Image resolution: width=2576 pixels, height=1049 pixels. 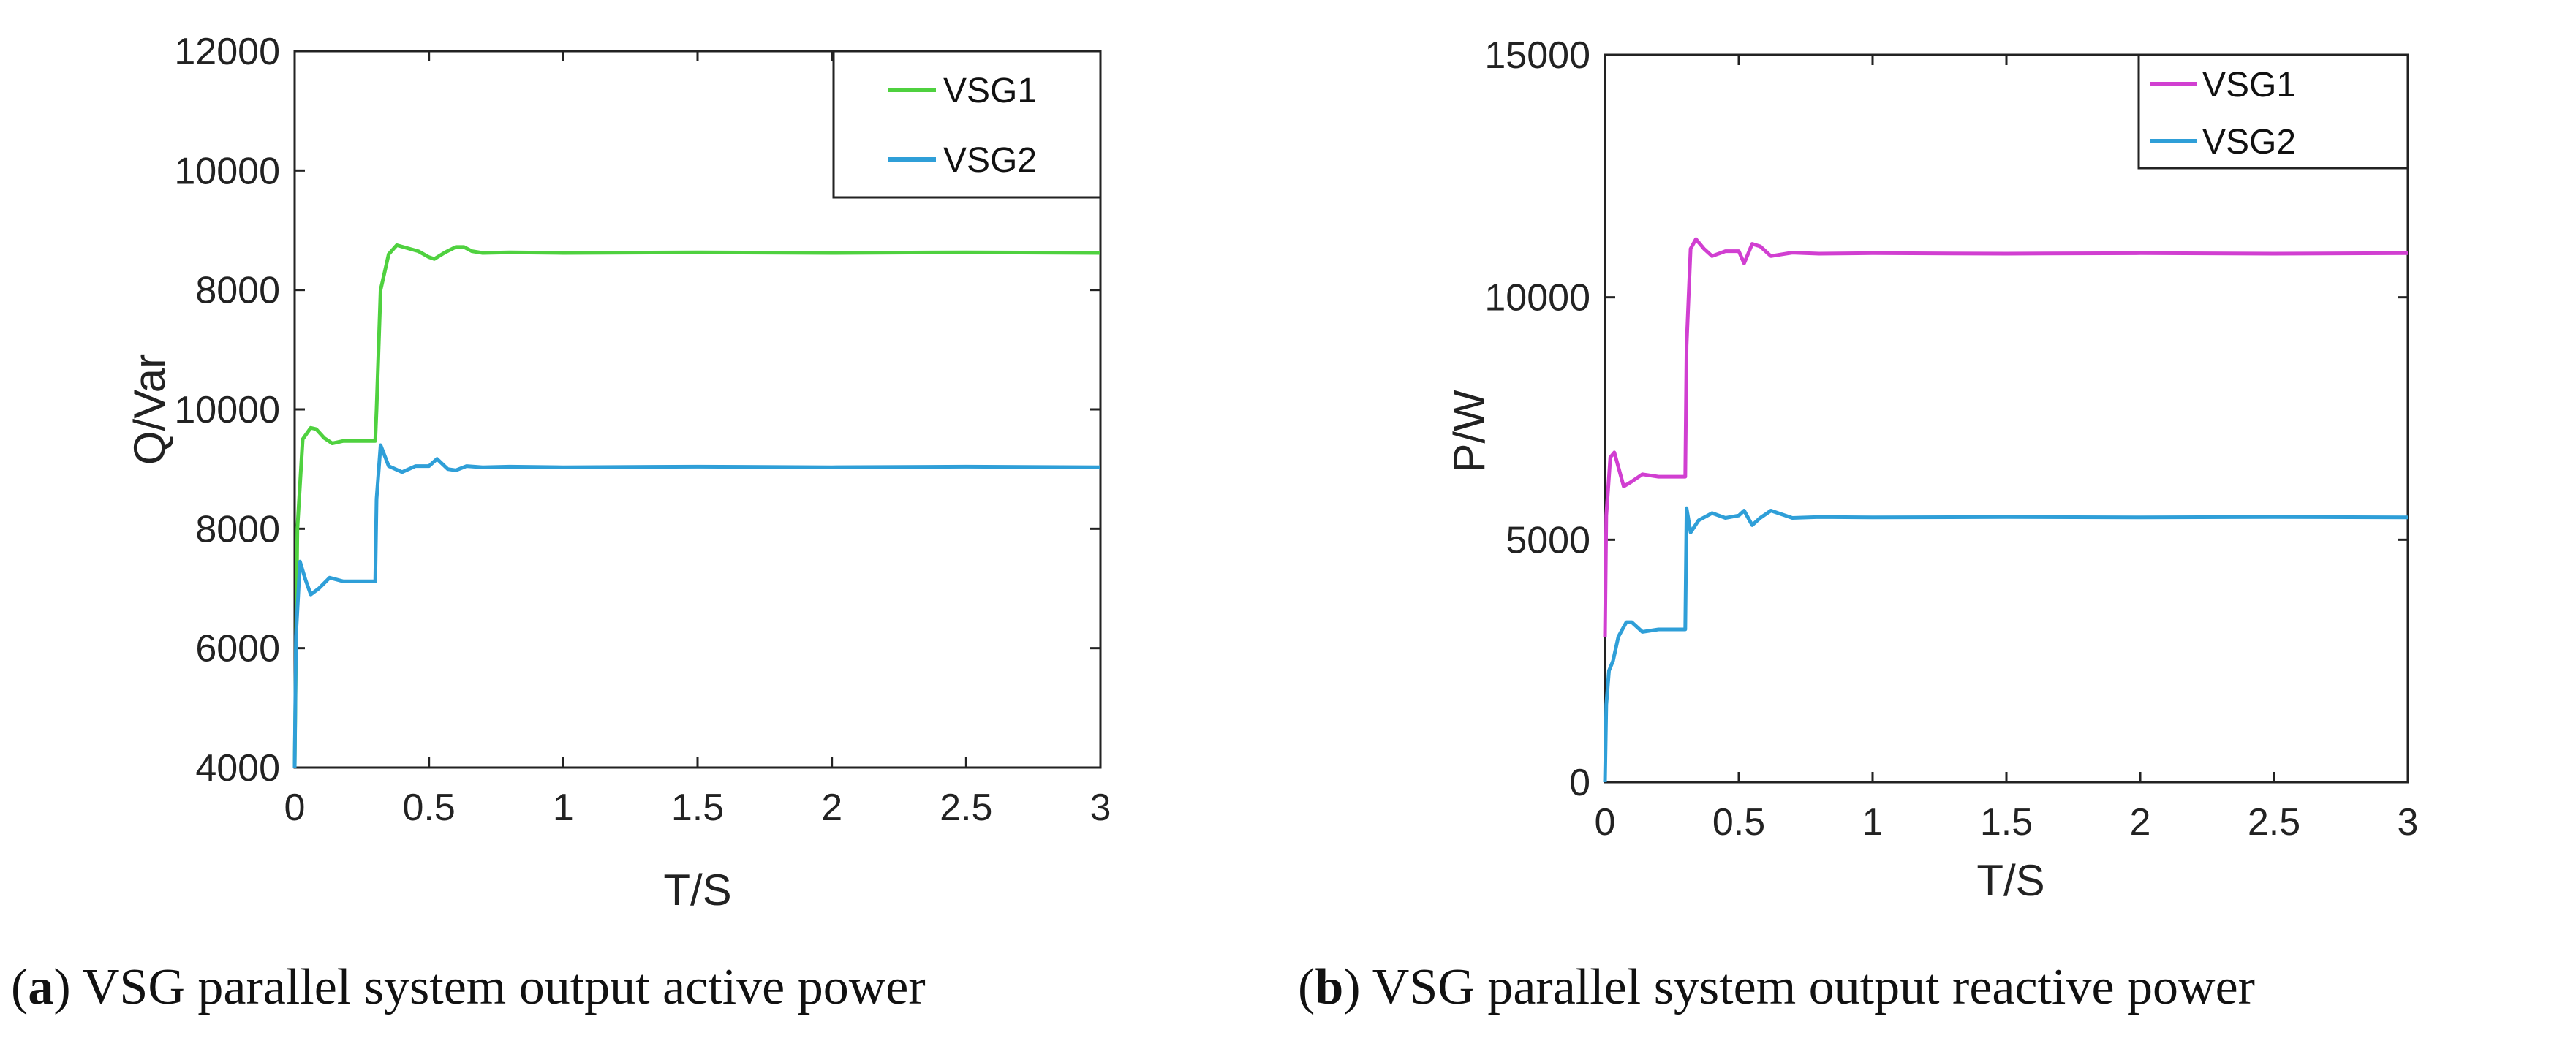 I want to click on panel-b-x-tick-label: 0, so click(x=1606, y=822).